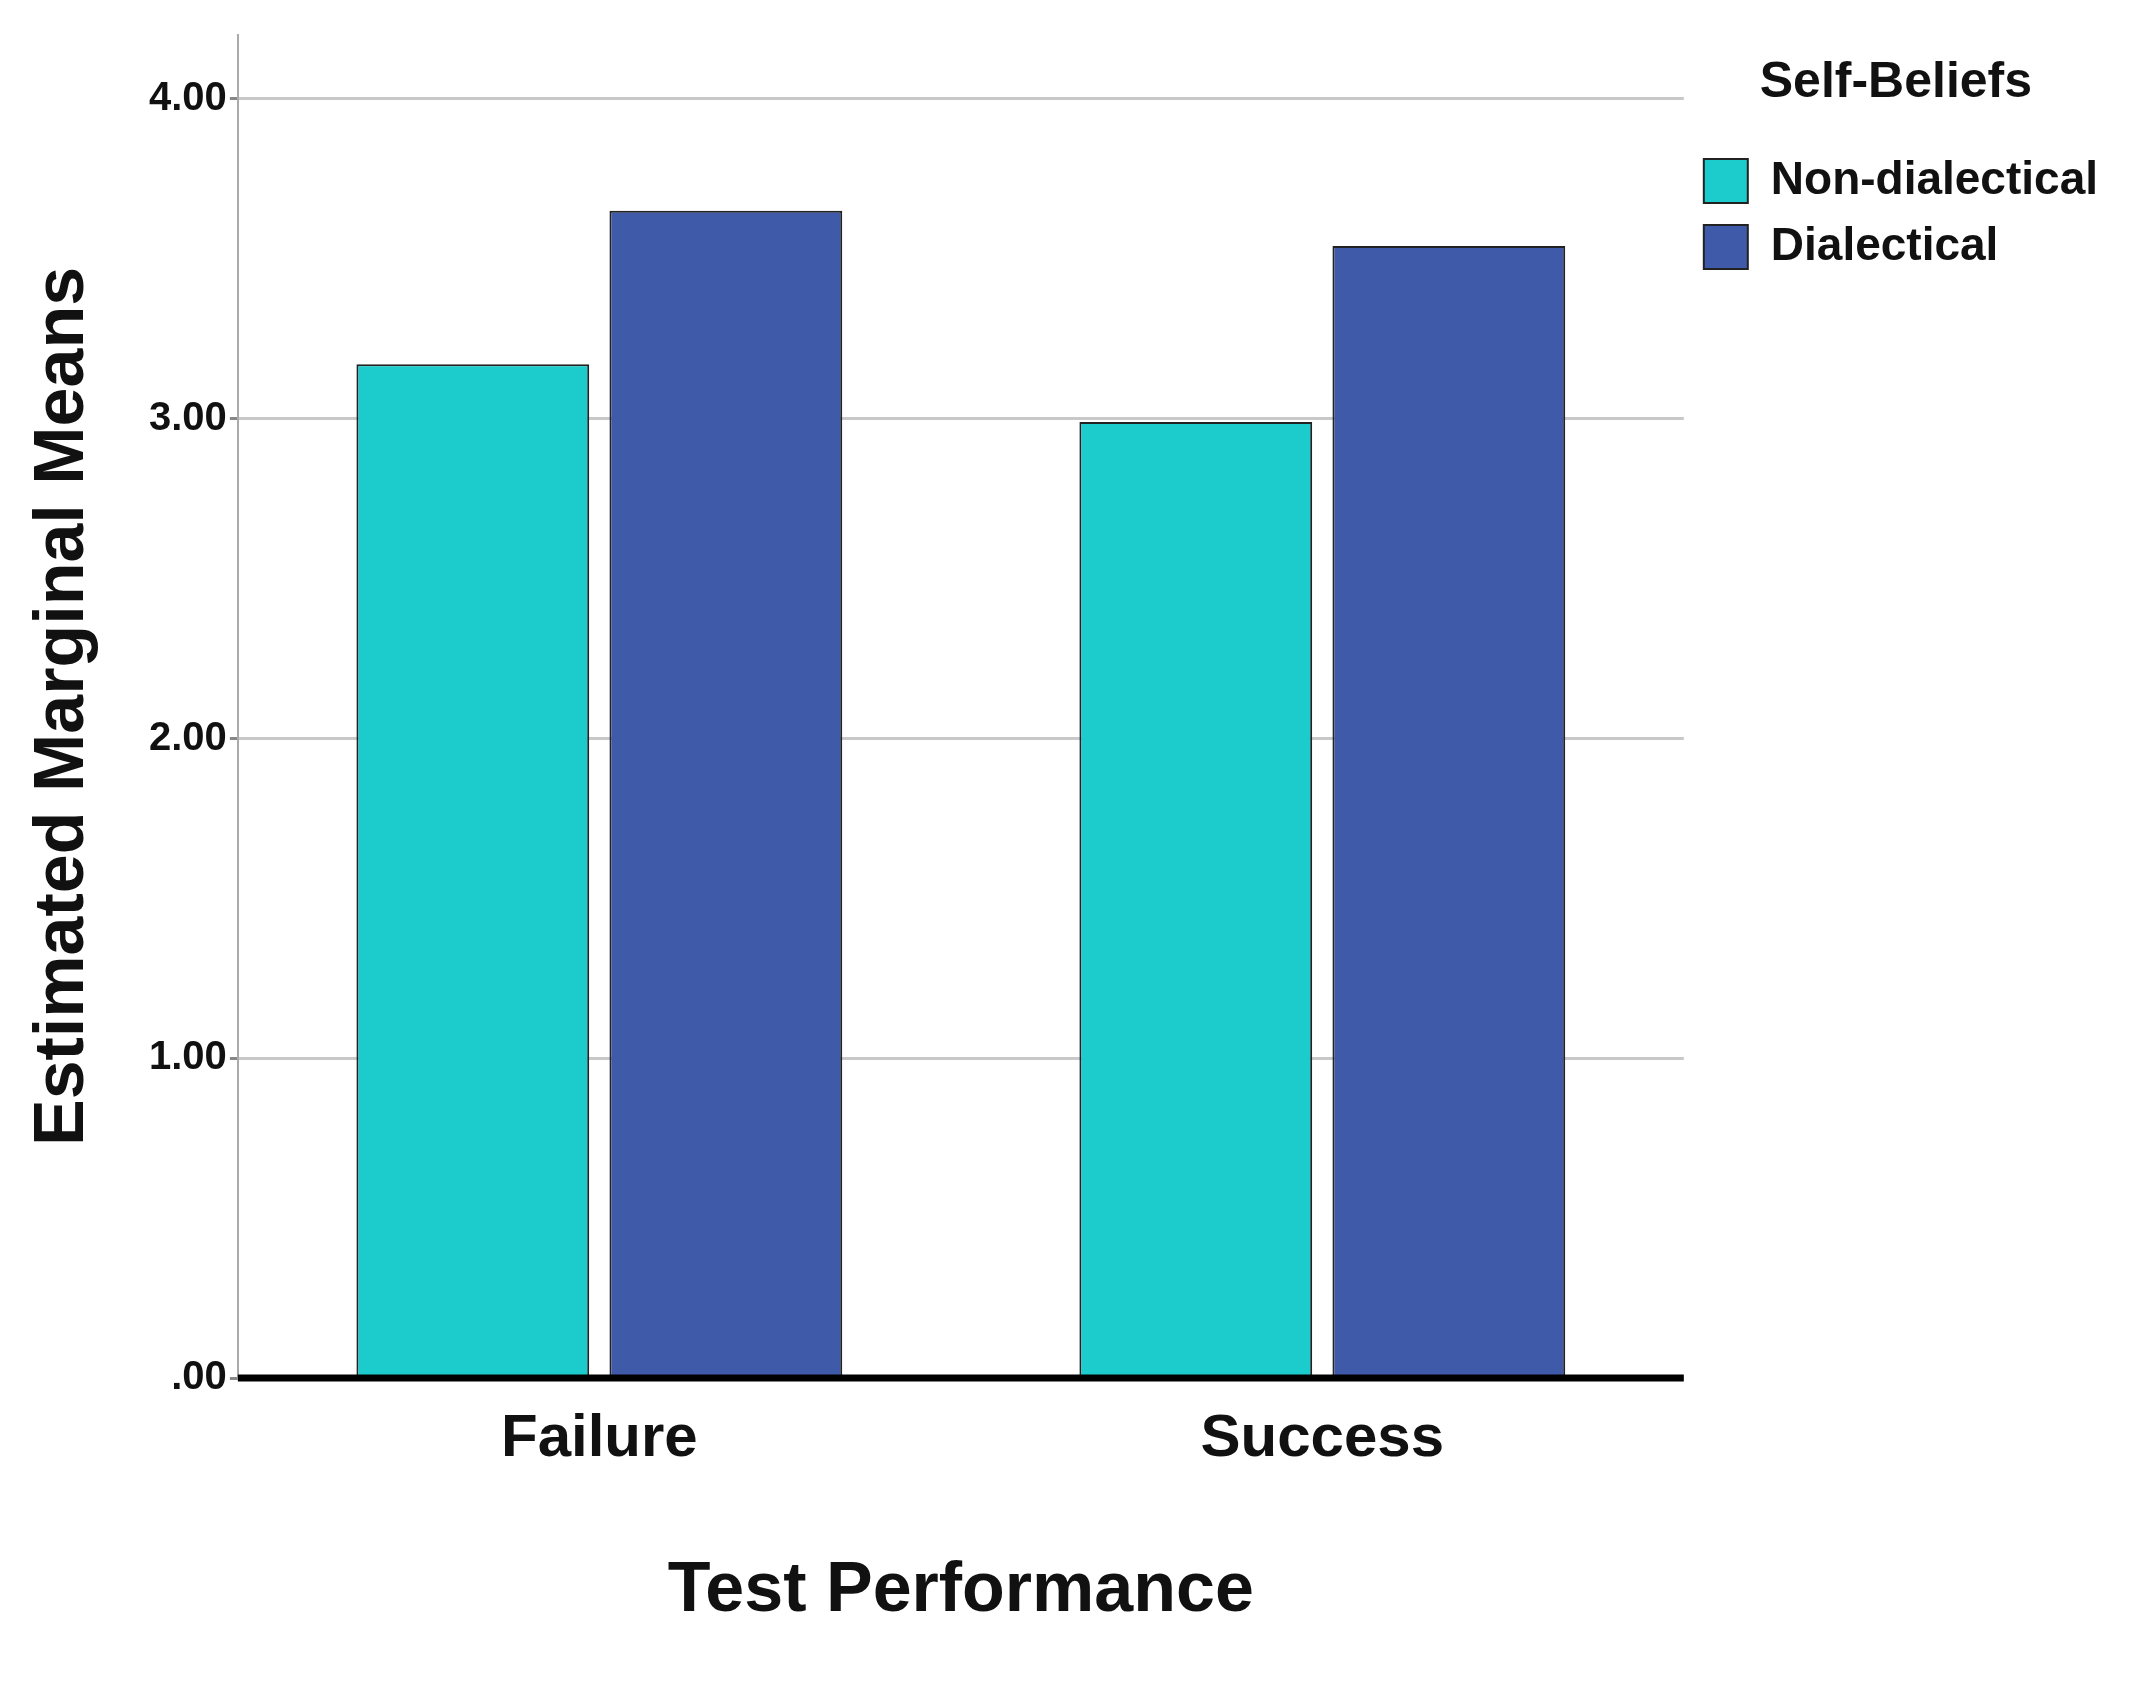 The image size is (2155, 1681). I want to click on y-axis-title: Estimated Marginal Means, so click(59, 706).